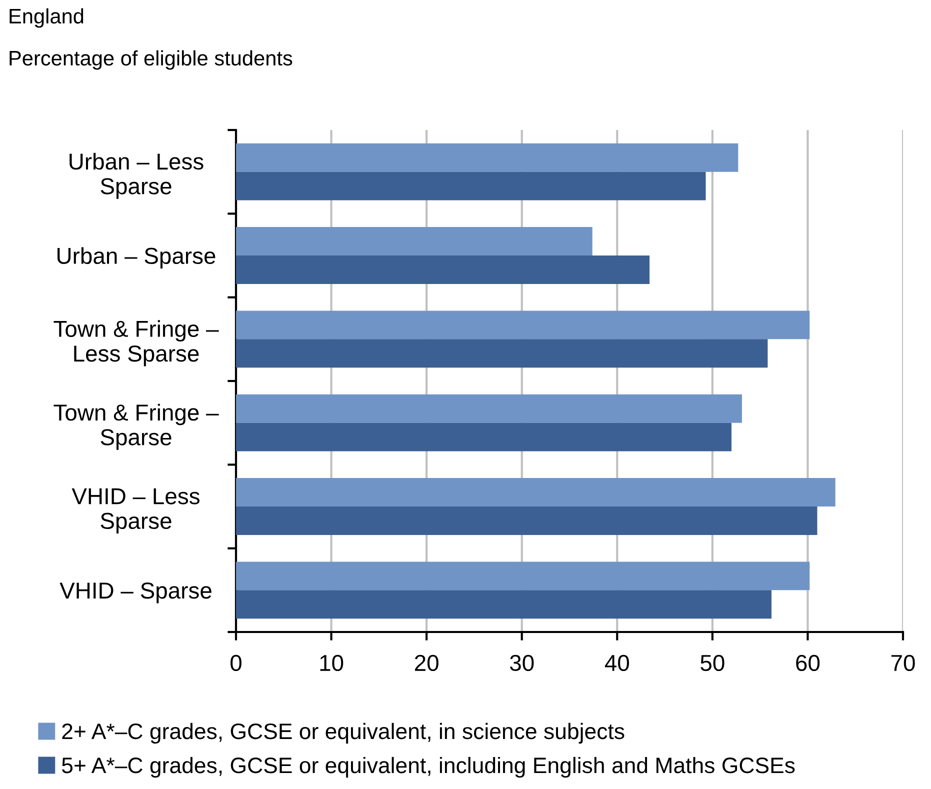  Describe the element at coordinates (151, 60) in the screenshot. I see `chart-subtitle: Percentage of eligible students` at that location.